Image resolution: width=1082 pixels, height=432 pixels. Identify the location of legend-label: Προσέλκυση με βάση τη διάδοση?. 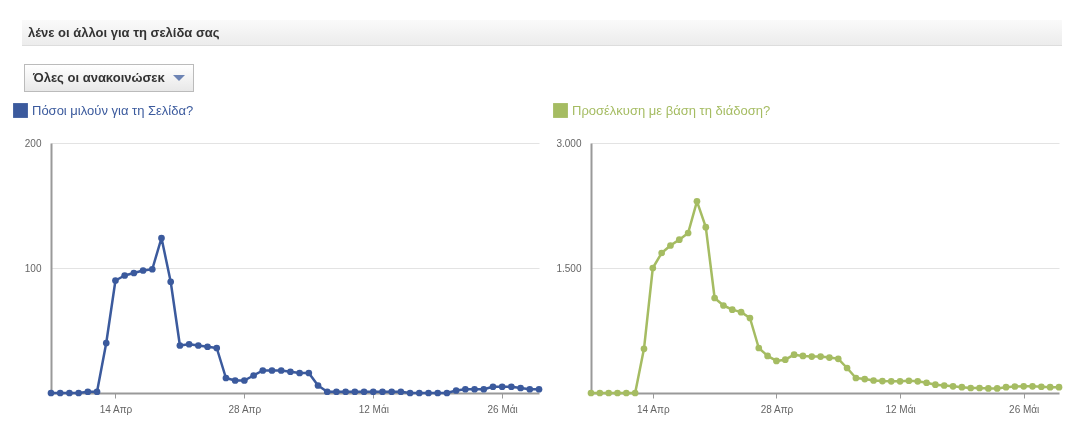
(671, 110).